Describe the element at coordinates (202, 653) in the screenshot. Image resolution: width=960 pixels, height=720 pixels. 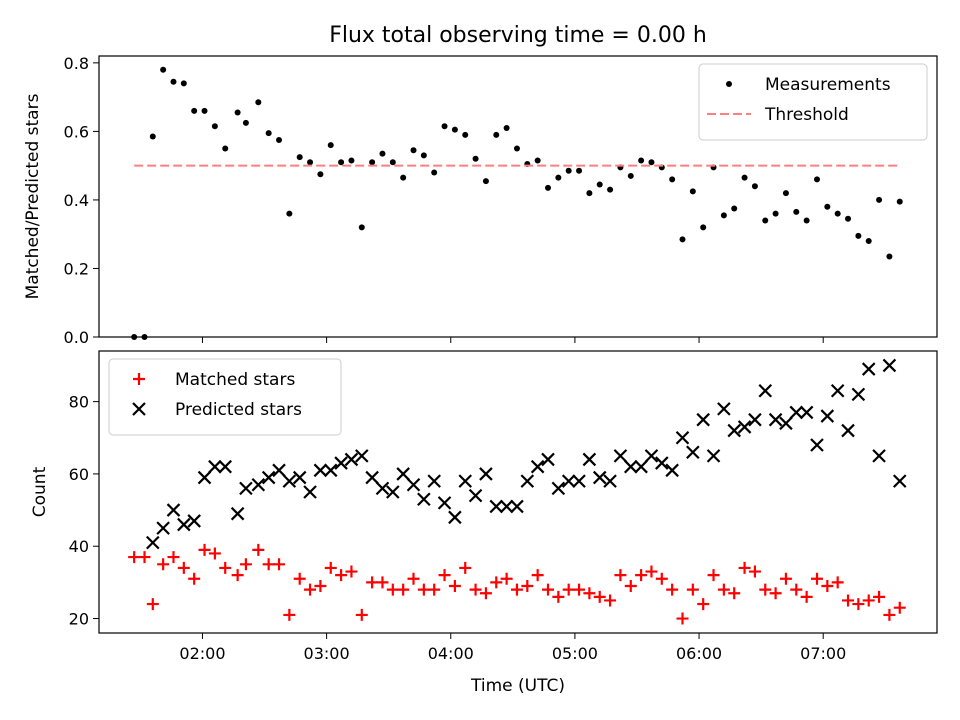
I see `x-tick-label: 02:00` at that location.